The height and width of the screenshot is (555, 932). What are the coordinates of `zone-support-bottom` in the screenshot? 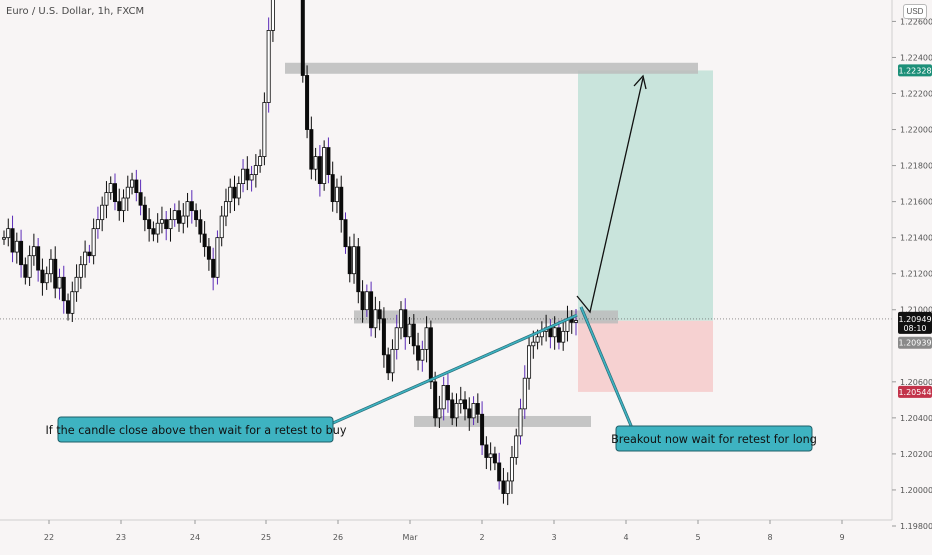 It's located at (502, 421).